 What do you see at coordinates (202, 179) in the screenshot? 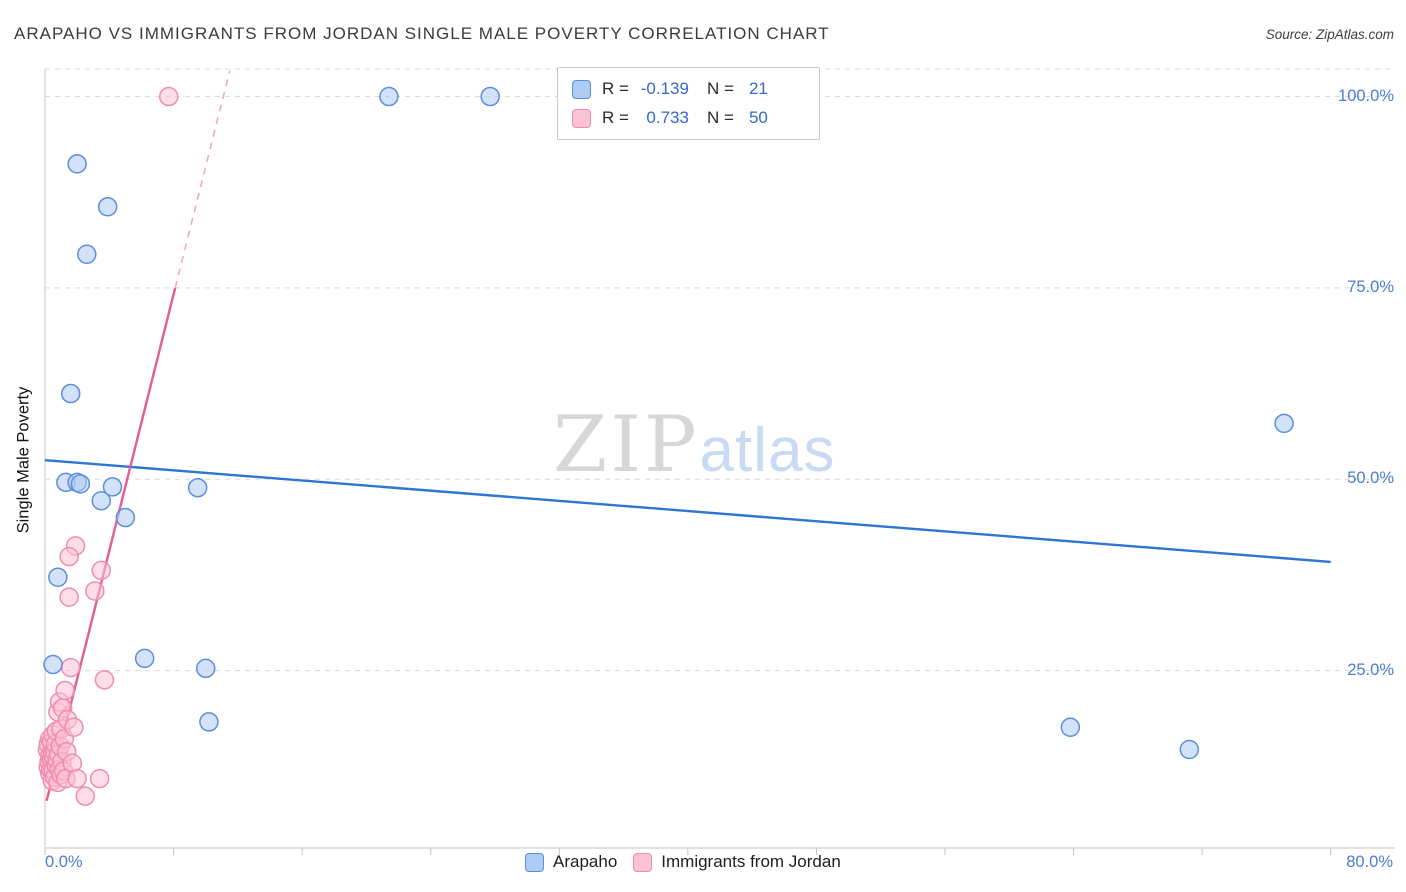
I see `trend-line-jordan-extension` at bounding box center [202, 179].